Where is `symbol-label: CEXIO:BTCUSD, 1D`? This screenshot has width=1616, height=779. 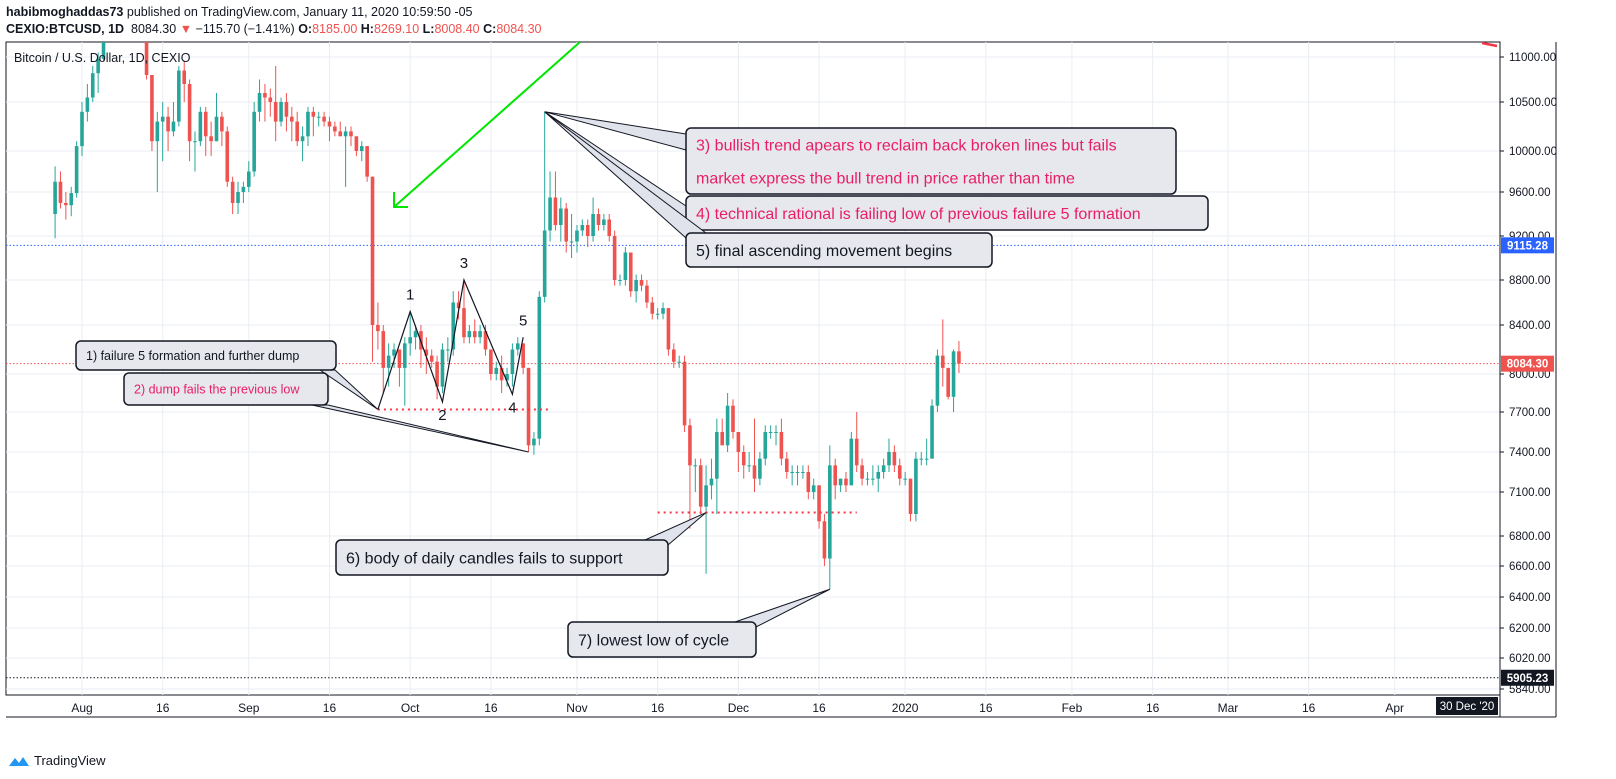 symbol-label: CEXIO:BTCUSD, 1D is located at coordinates (65, 29).